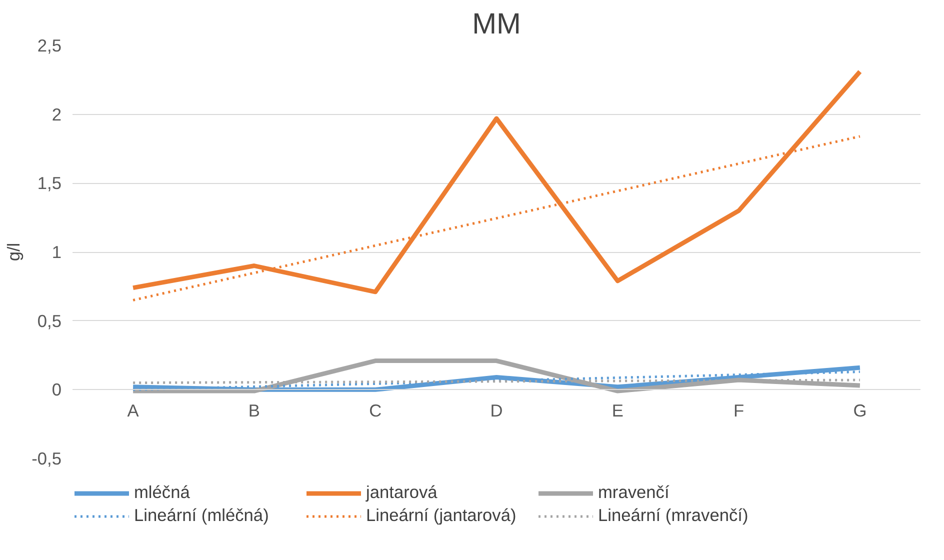  Describe the element at coordinates (738, 410) in the screenshot. I see `x-tick-label: F` at that location.